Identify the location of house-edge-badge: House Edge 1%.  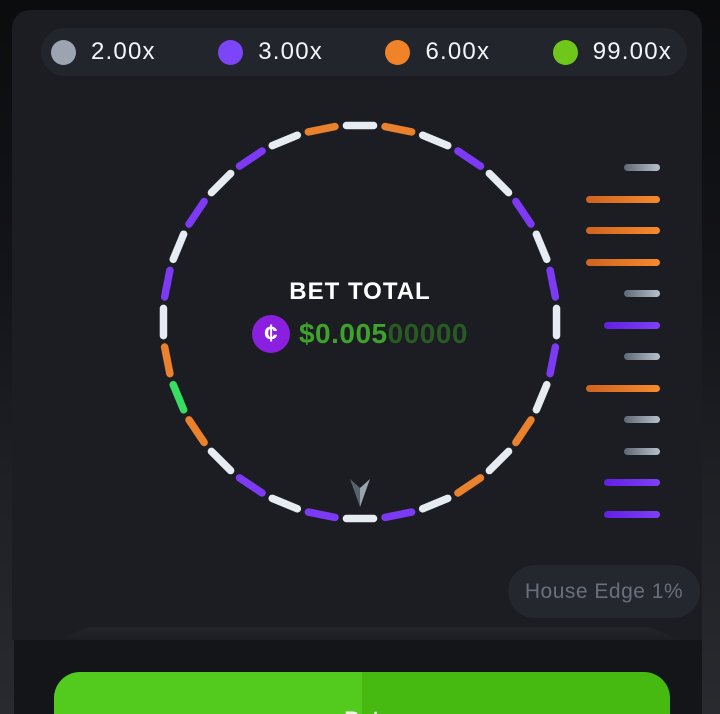
(604, 591).